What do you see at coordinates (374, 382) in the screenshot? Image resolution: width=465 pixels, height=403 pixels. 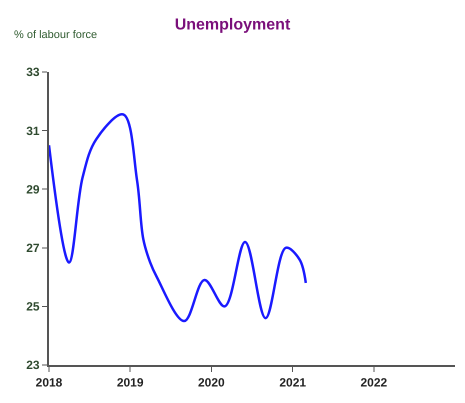 I see `x-tick-label: 2022` at bounding box center [374, 382].